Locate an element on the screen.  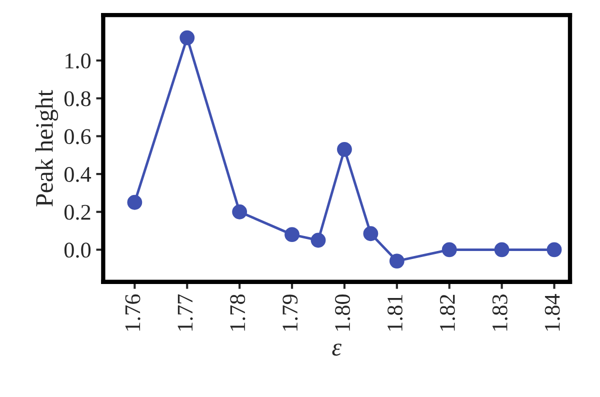
x-tick-label: 1.79 is located at coordinates (290, 312).